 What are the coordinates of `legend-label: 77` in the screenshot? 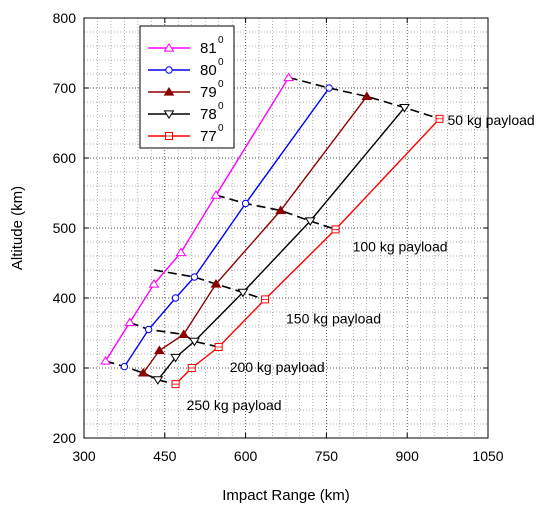 It's located at (208, 136).